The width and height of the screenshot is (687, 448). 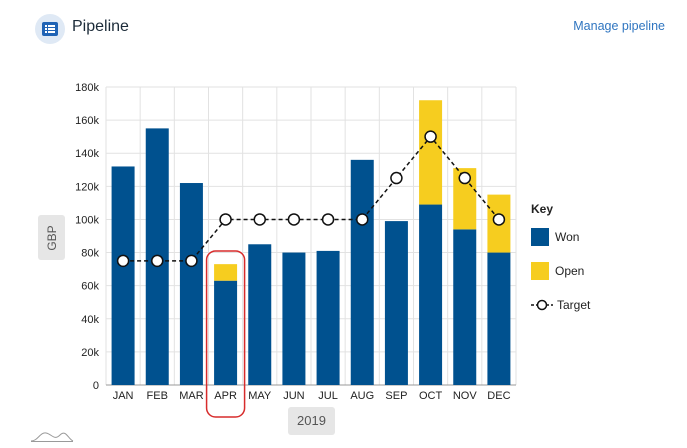 I want to click on y-tick-label-8: 160k, so click(x=87, y=121).